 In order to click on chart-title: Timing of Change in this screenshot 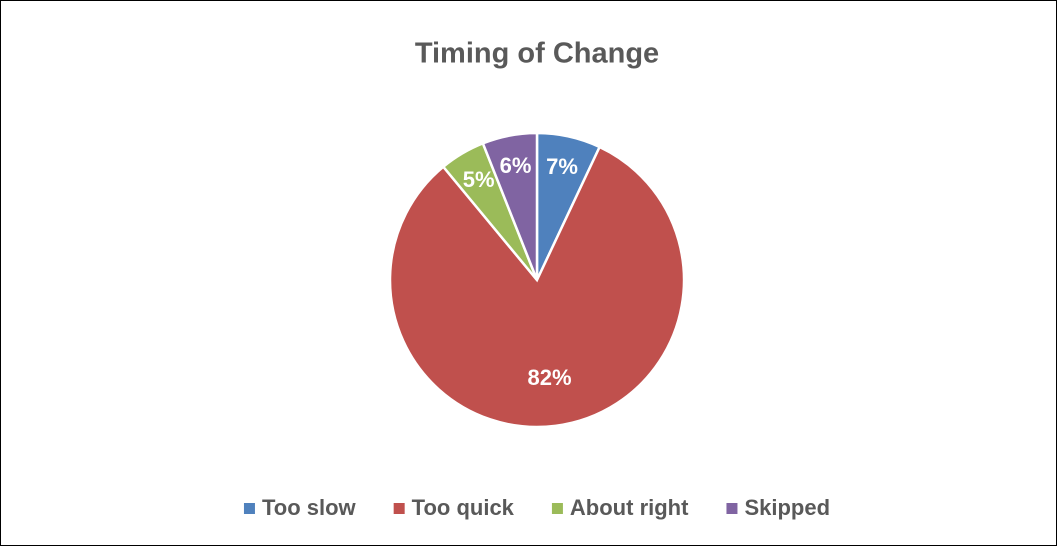, I will do `click(537, 54)`.